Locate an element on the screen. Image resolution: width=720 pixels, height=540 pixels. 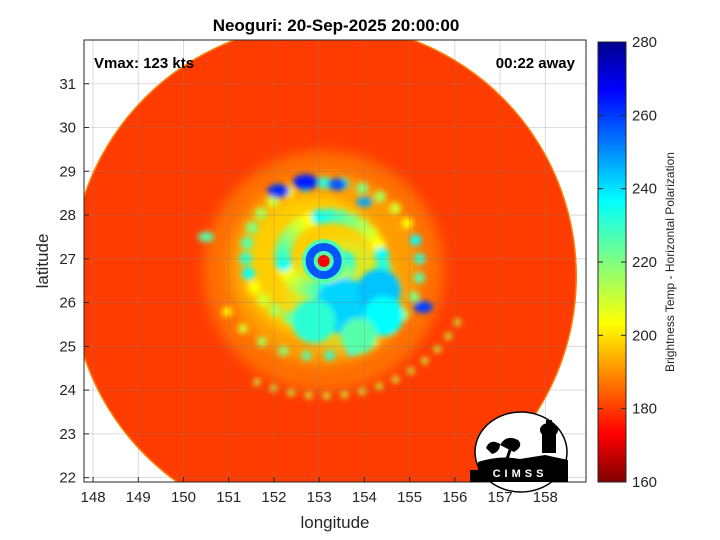
colorbar-tick-label: 200 is located at coordinates (644, 335).